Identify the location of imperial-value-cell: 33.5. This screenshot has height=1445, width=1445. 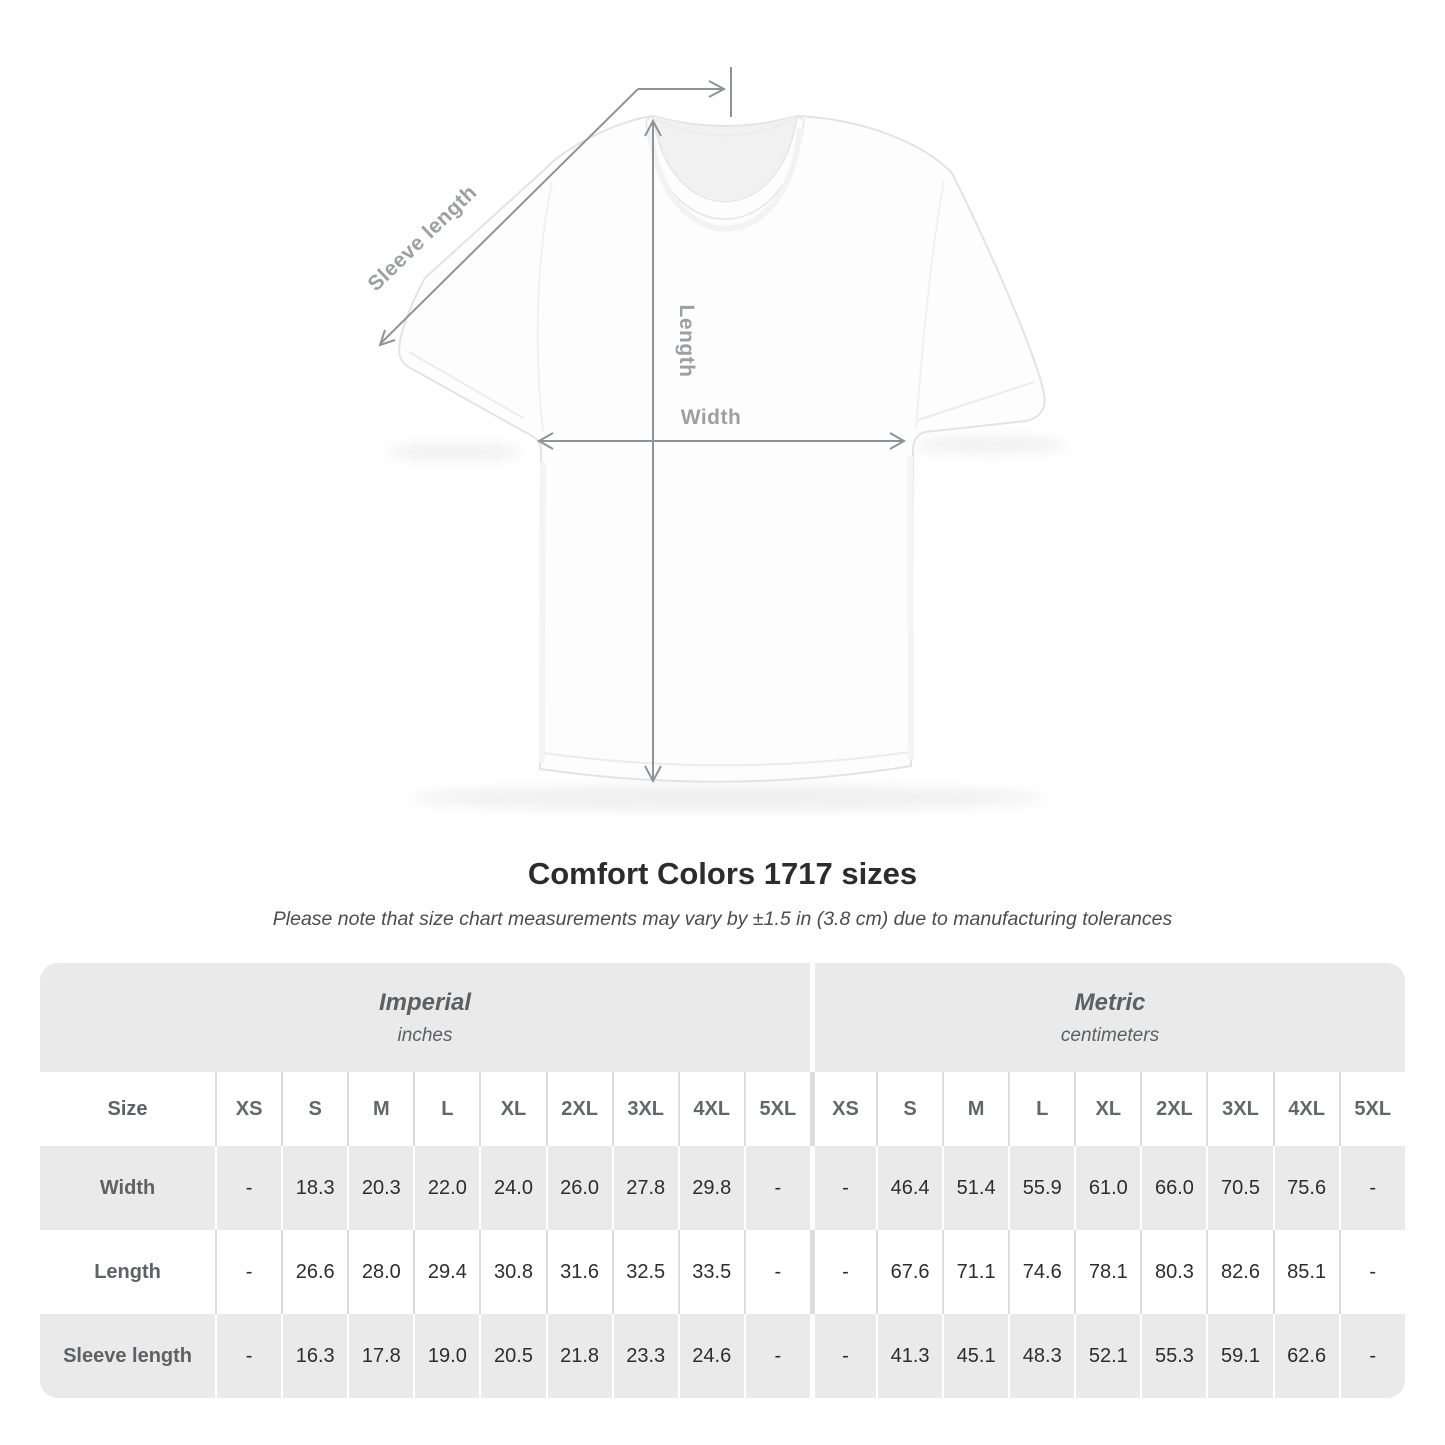
(710, 1272).